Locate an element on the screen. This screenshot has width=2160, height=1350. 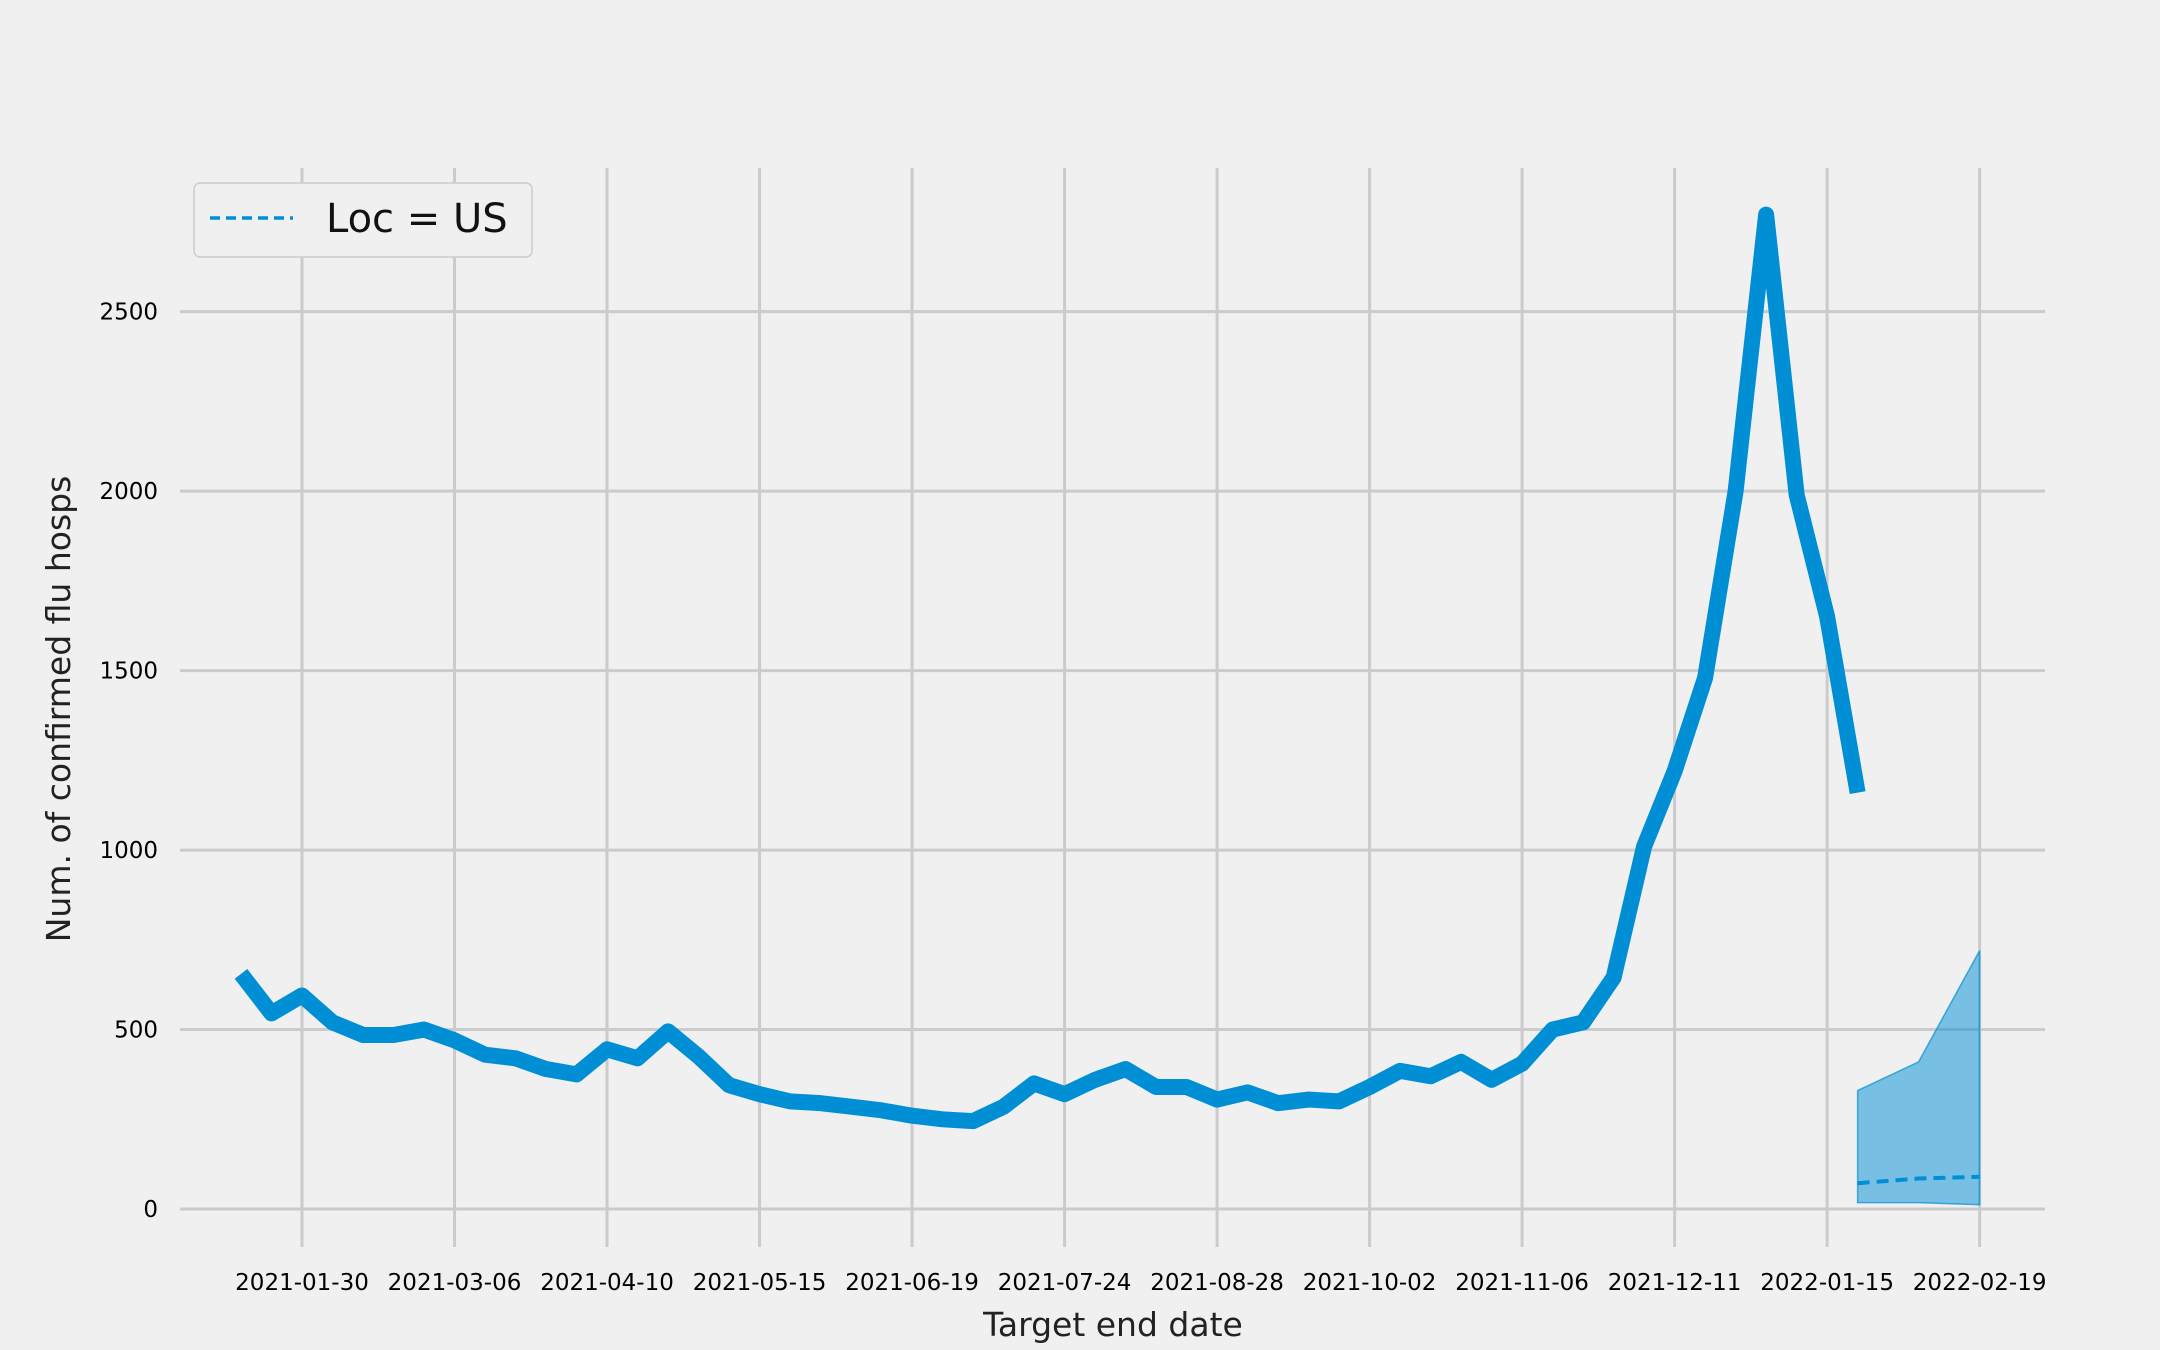
x-tick-label: 2021-08-28 is located at coordinates (1217, 1283).